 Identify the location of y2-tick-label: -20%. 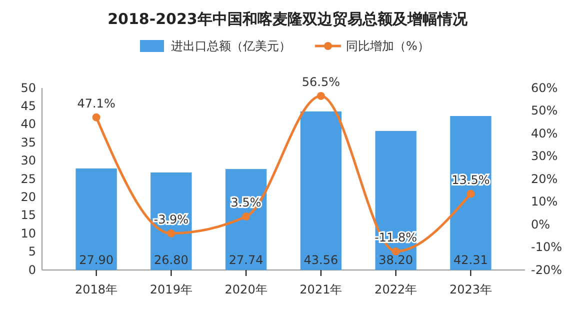
(546, 269).